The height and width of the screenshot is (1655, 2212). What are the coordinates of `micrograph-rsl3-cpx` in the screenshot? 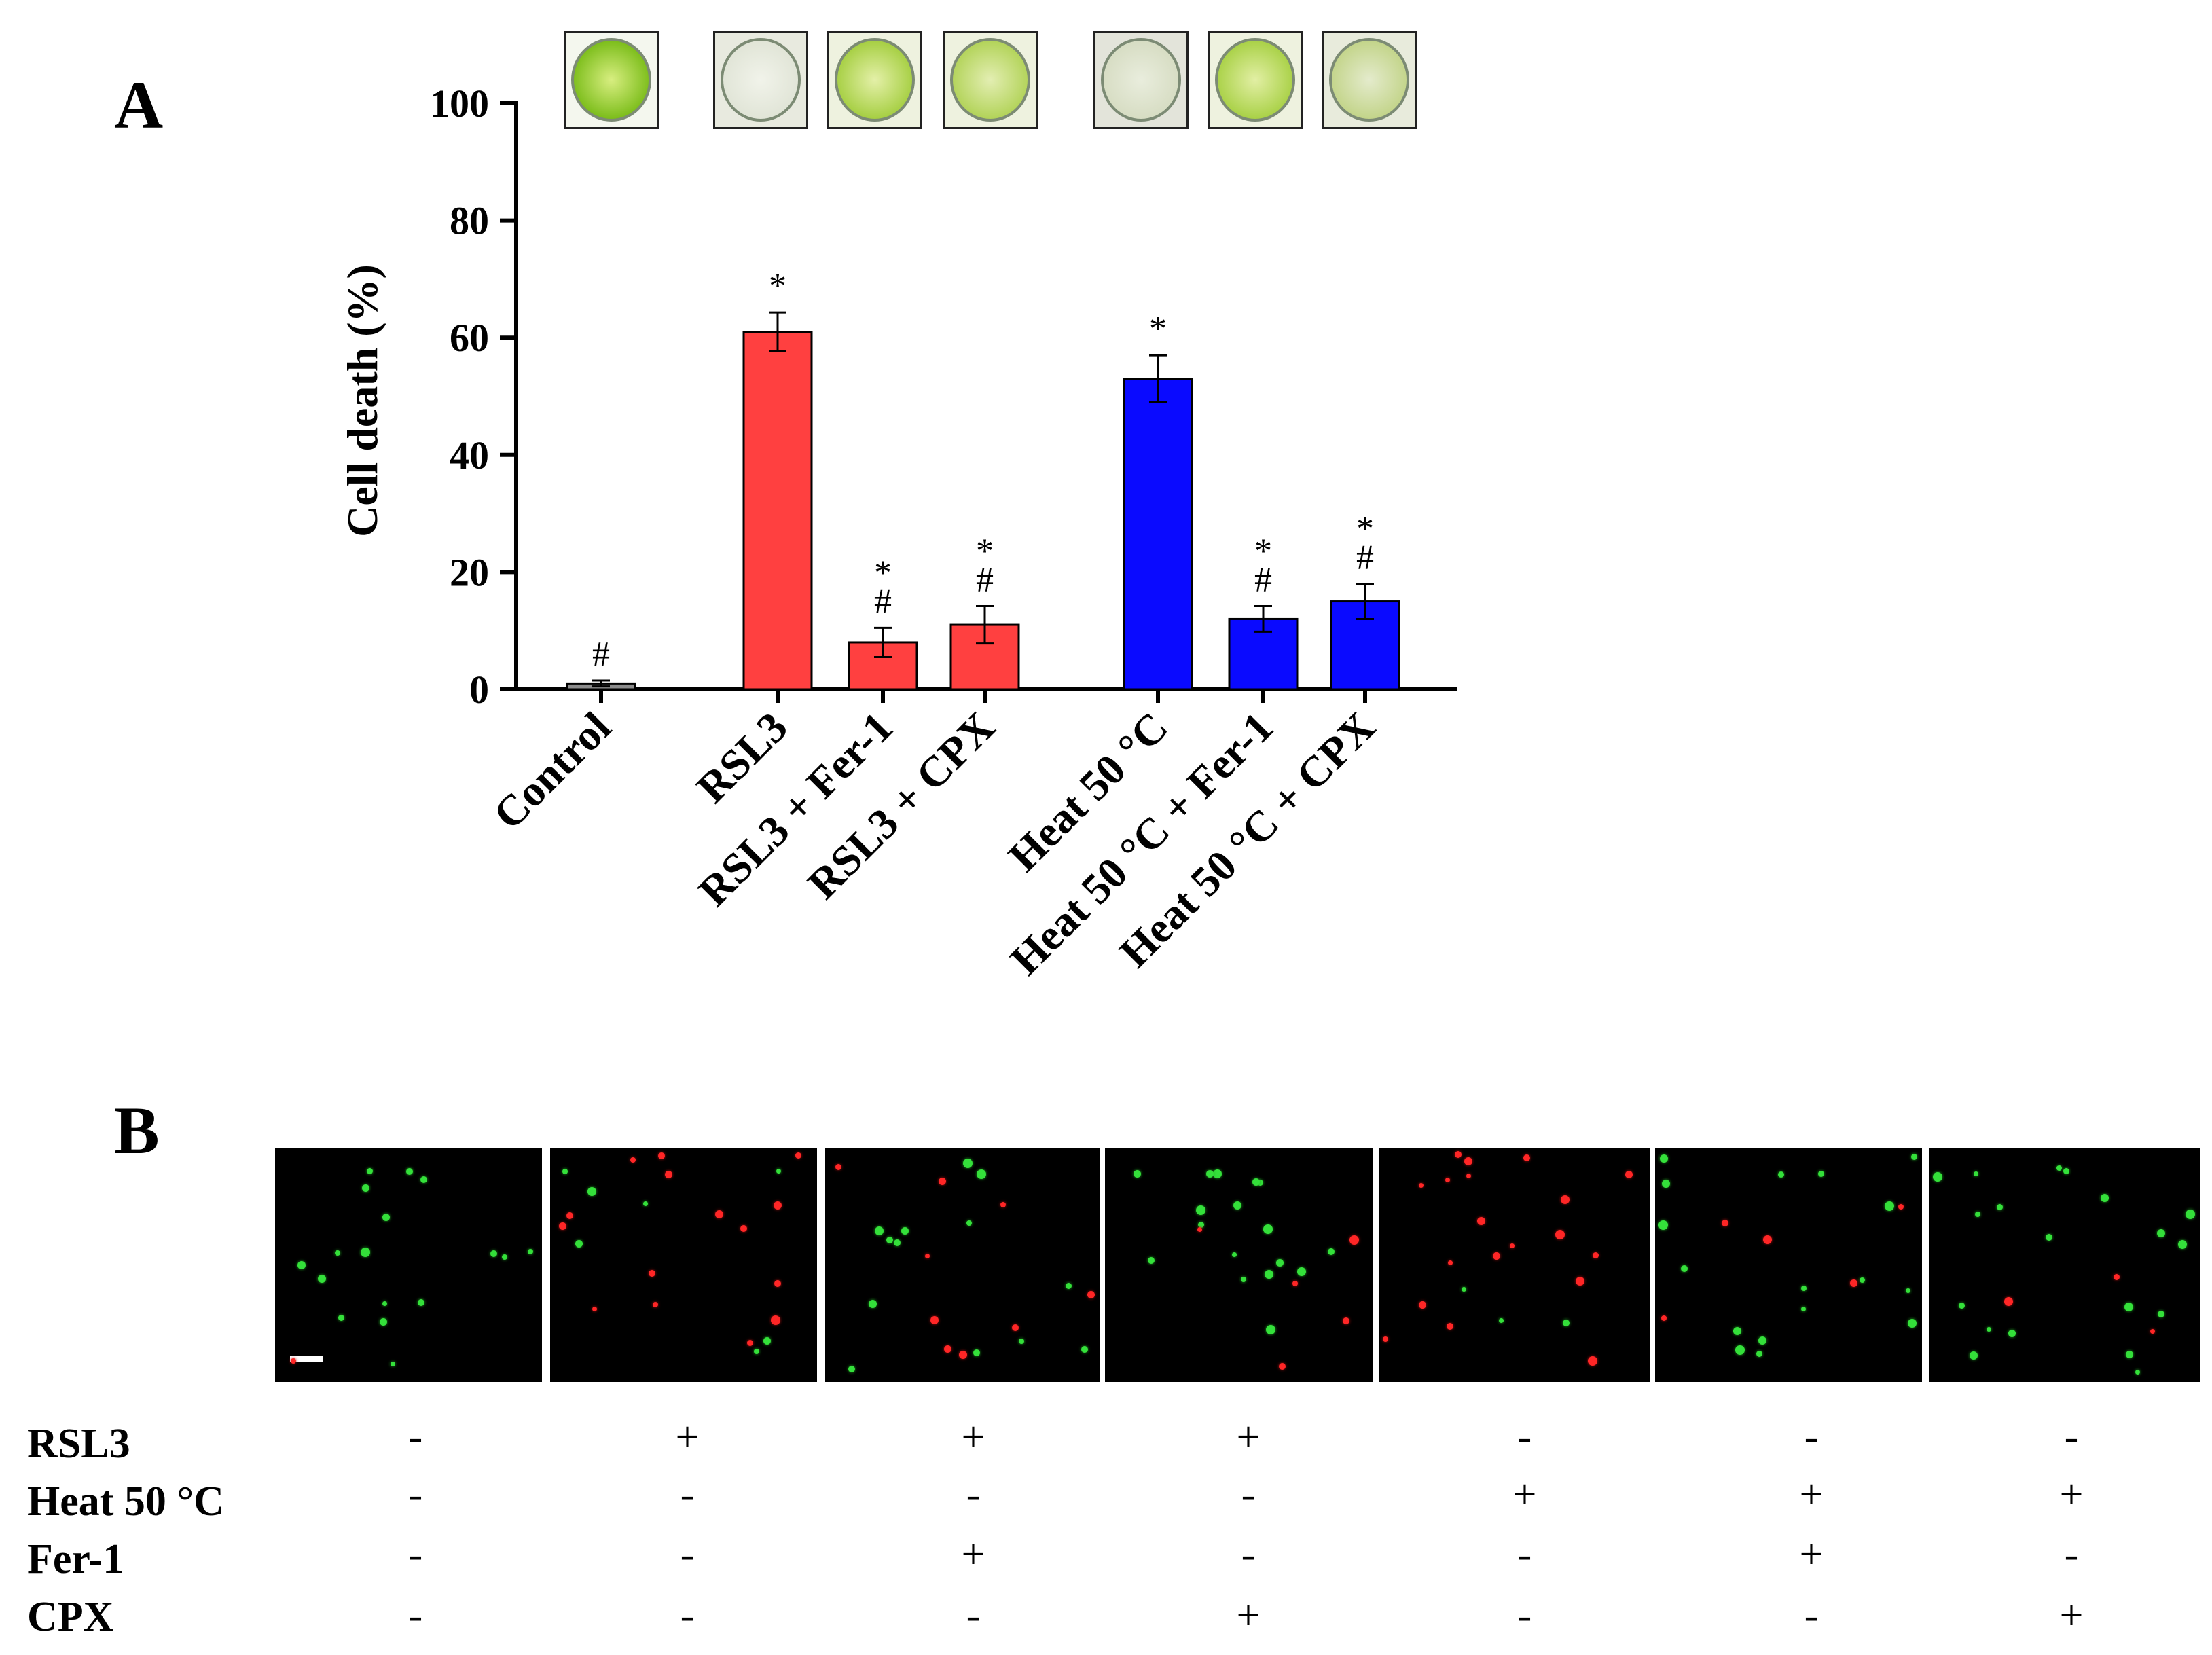 It's located at (1239, 1265).